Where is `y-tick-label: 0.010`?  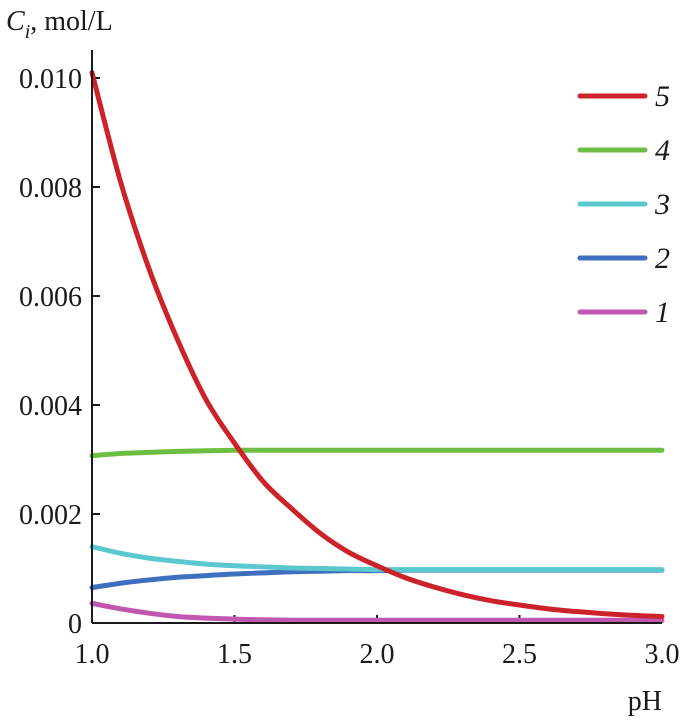
y-tick-label: 0.010 is located at coordinates (50, 79).